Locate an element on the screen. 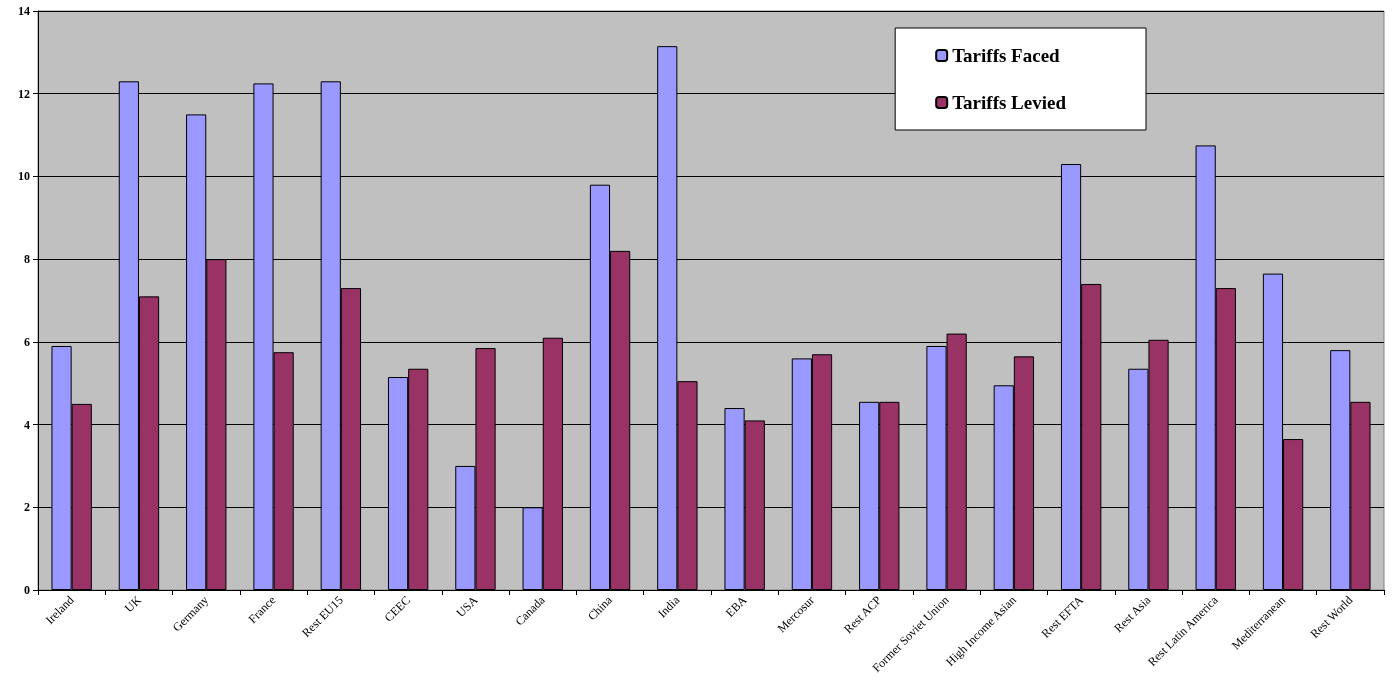 The height and width of the screenshot is (700, 1396). y-tick-label: 8 is located at coordinates (27, 259).